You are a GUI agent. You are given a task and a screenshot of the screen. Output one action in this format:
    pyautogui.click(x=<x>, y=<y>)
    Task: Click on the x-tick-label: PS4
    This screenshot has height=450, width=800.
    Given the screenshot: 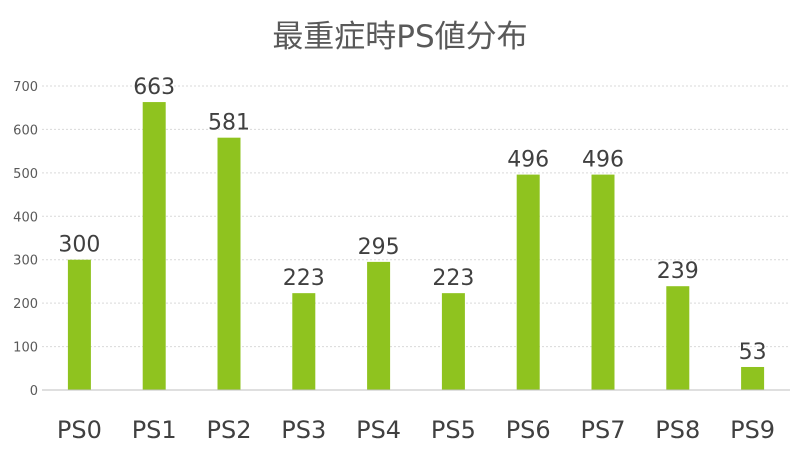 What is the action you would take?
    pyautogui.click(x=378, y=430)
    